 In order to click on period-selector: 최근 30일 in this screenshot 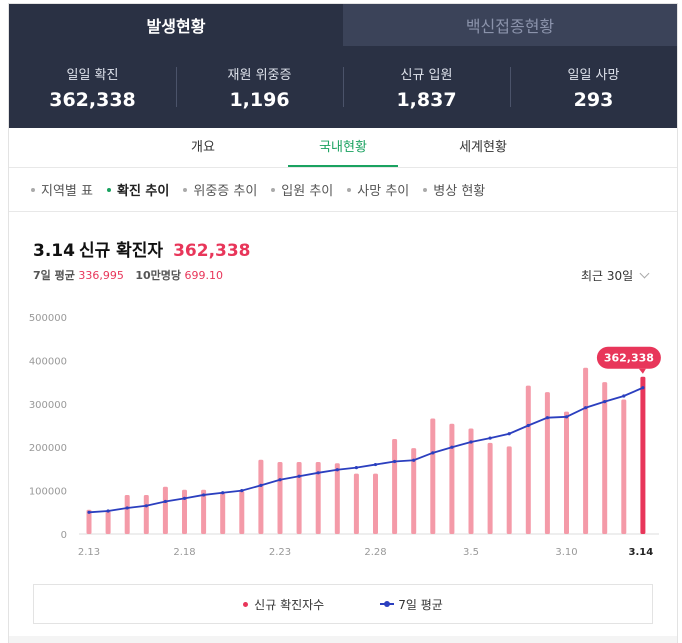, I will do `click(615, 275)`.